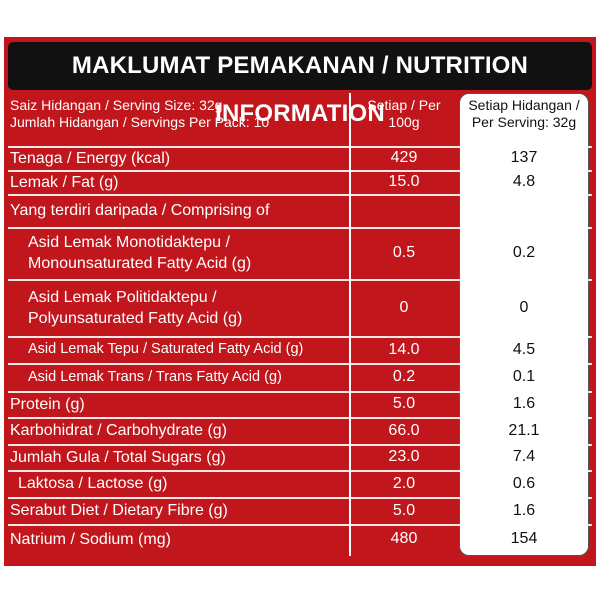 The image size is (600, 600). What do you see at coordinates (119, 510) in the screenshot?
I see `nutrient-label: Serabut Diet / Dietary Fibre (g)` at bounding box center [119, 510].